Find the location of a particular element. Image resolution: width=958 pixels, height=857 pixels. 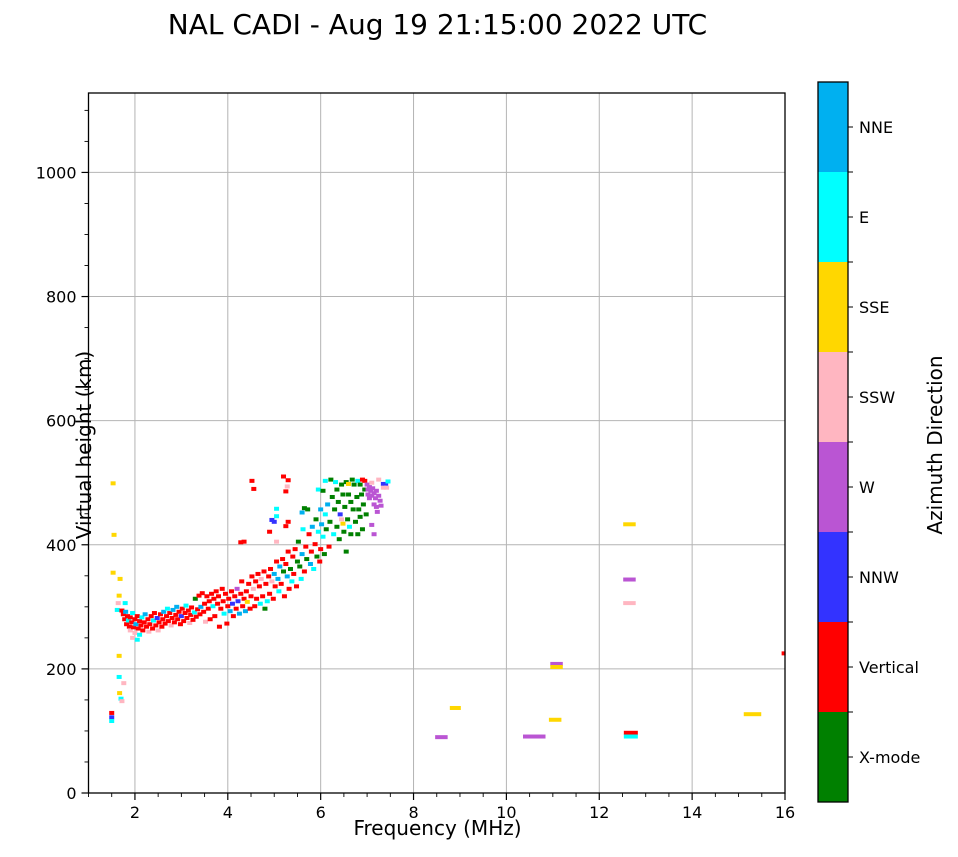

y-tick-label: 600 is located at coordinates (61, 421).